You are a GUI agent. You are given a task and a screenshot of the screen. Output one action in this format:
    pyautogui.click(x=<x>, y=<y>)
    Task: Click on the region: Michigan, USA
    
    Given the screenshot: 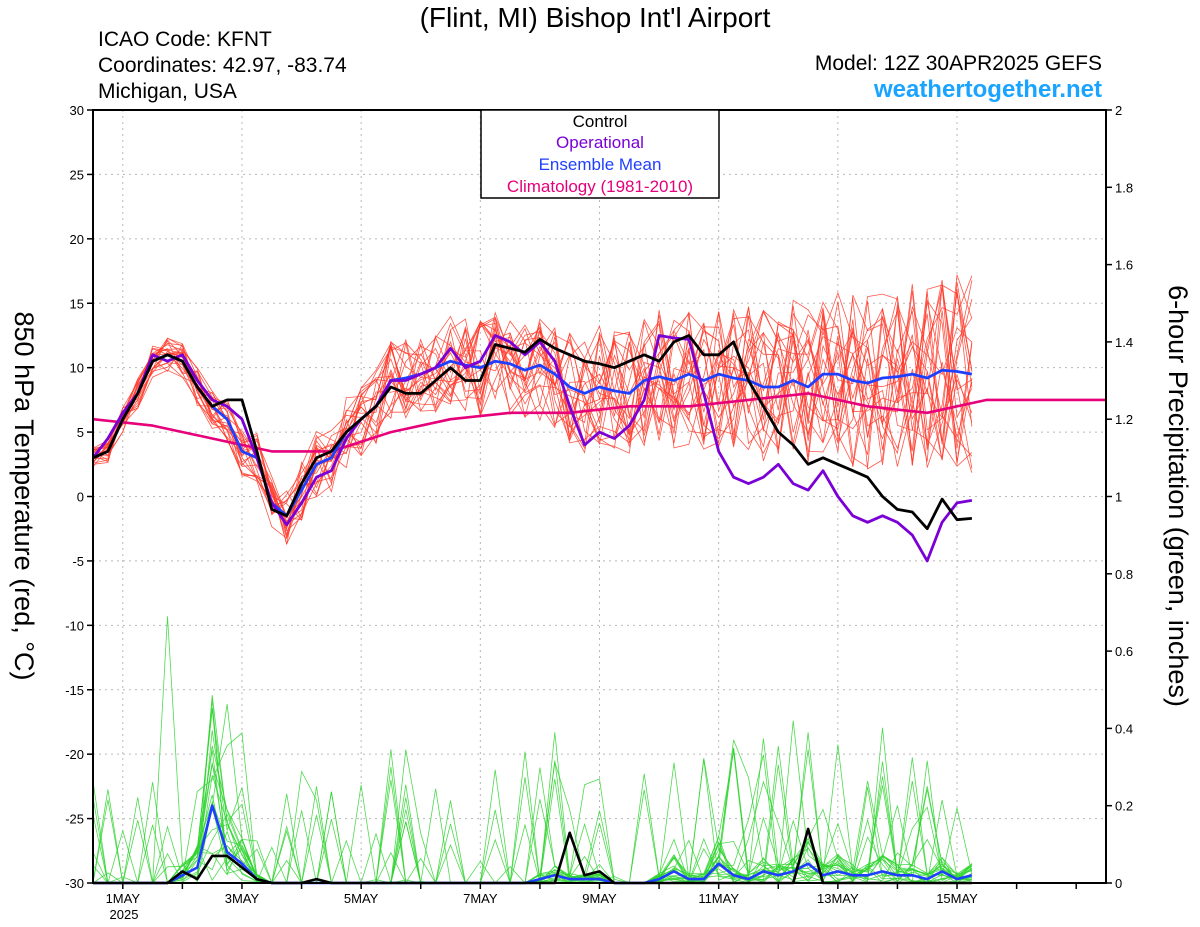 What is the action you would take?
    pyautogui.click(x=167, y=91)
    